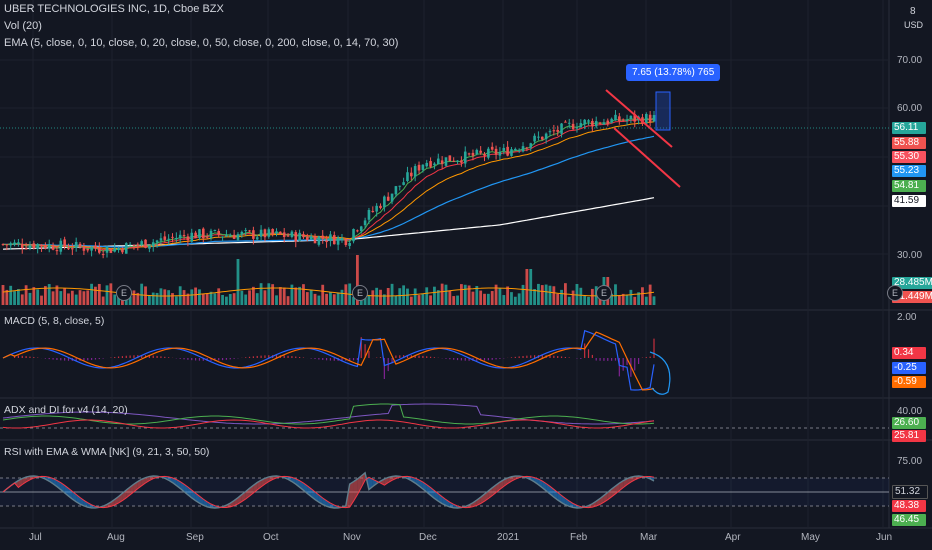 The height and width of the screenshot is (550, 932). I want to click on macd-signal-tag: -0.59, so click(909, 382).